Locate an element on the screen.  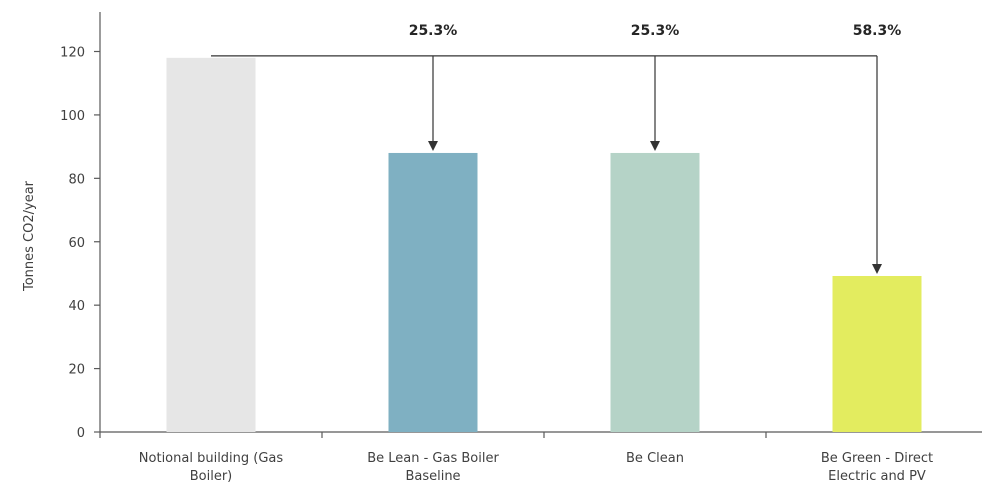
y-tick-label: 80 is located at coordinates (76, 179).